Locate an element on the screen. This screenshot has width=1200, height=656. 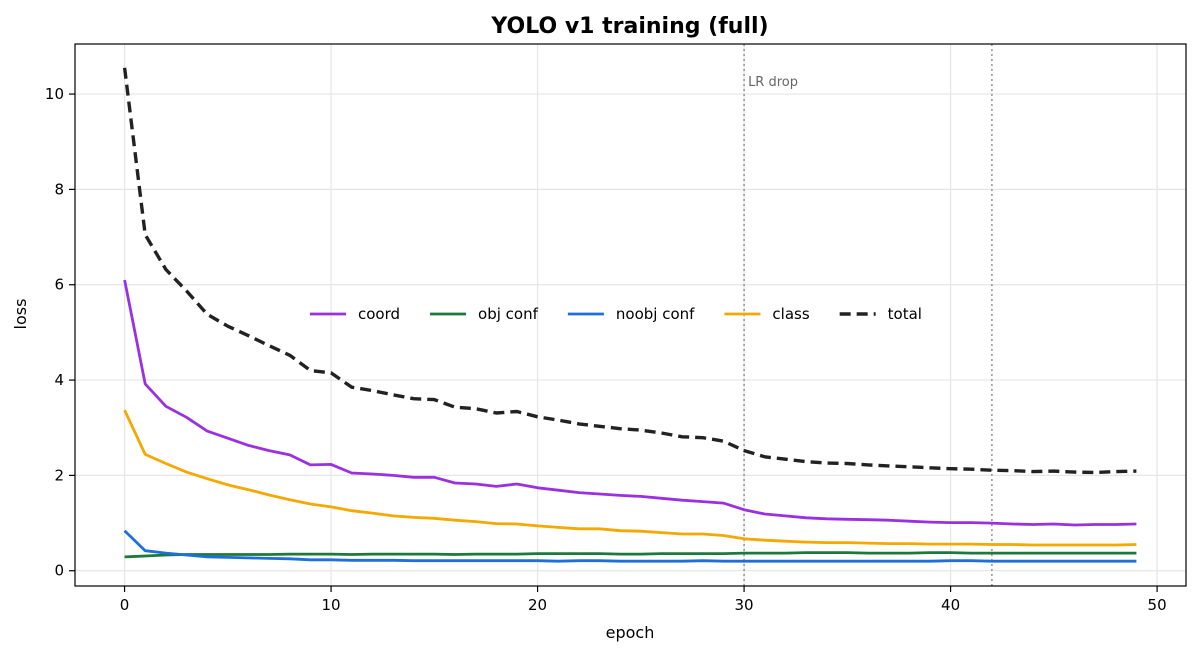
legend-label-noobj-conf: noobj conf is located at coordinates (655, 314).